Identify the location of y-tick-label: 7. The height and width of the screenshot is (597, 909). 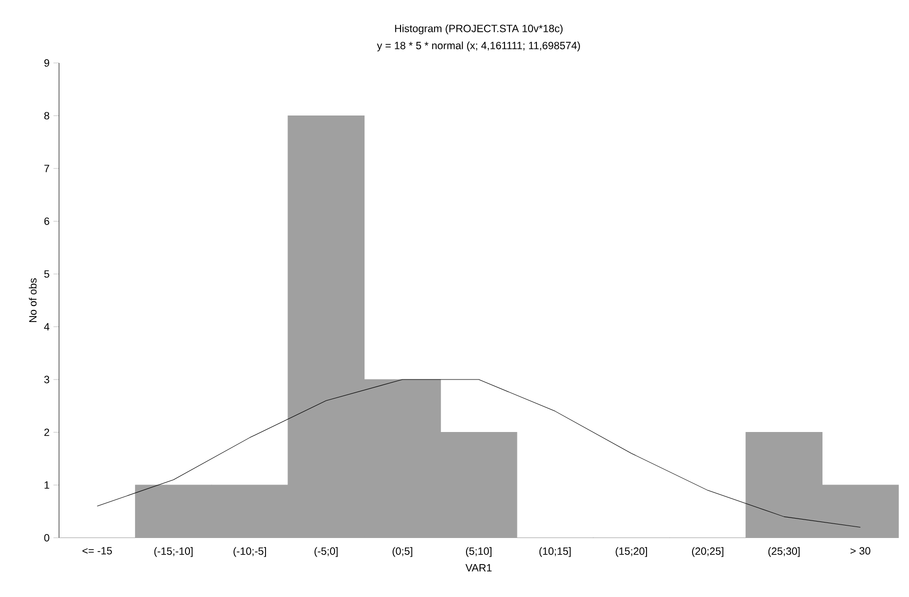
(47, 168).